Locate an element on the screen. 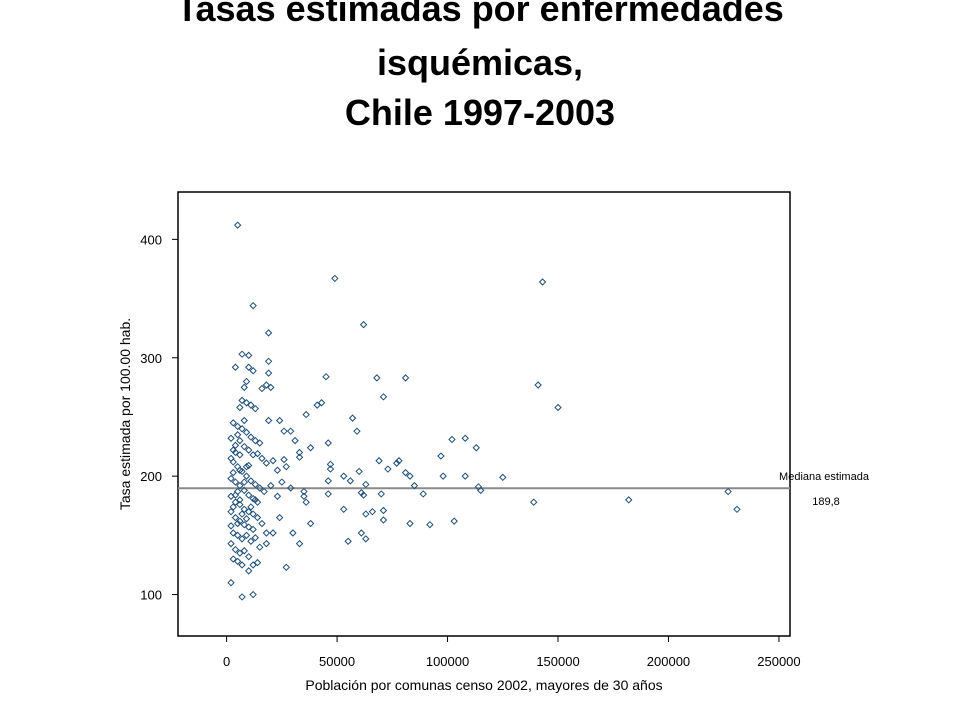 The height and width of the screenshot is (720, 960). chart-title-line-2: isquémicas, is located at coordinates (480, 62).